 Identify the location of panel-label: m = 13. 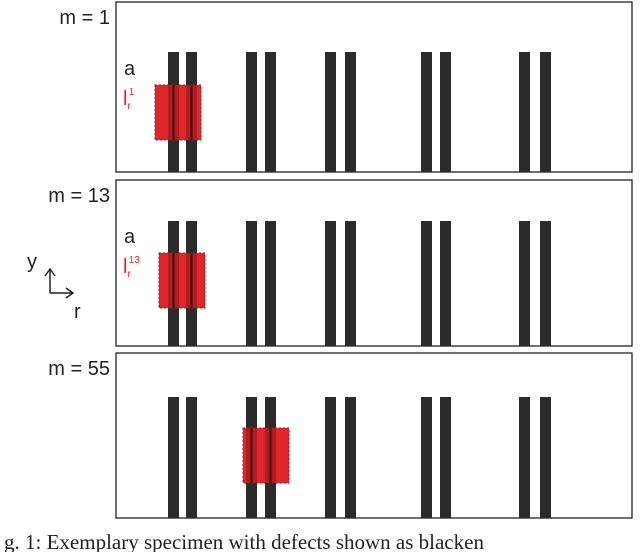
(79, 196).